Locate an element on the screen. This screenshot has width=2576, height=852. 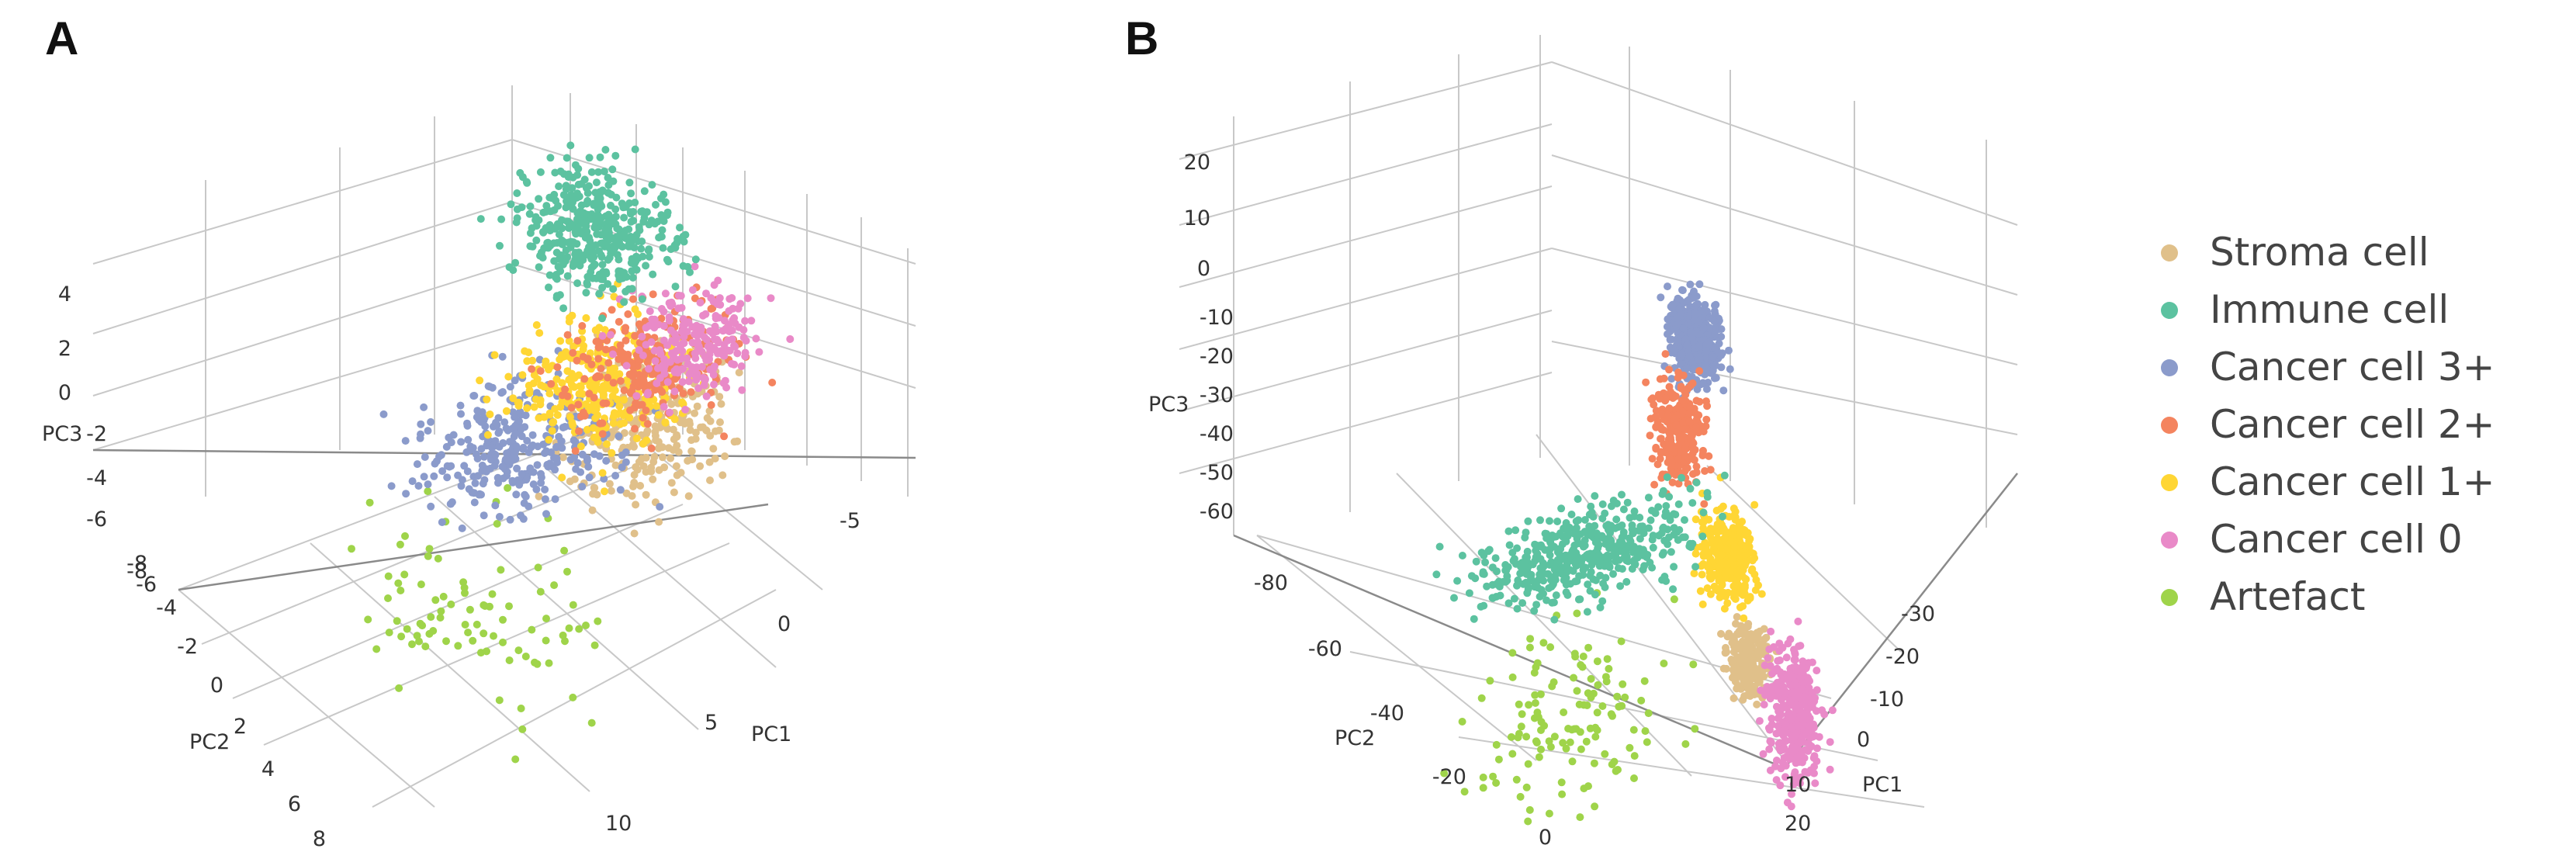
b-z-tick: -20 is located at coordinates (1217, 357).